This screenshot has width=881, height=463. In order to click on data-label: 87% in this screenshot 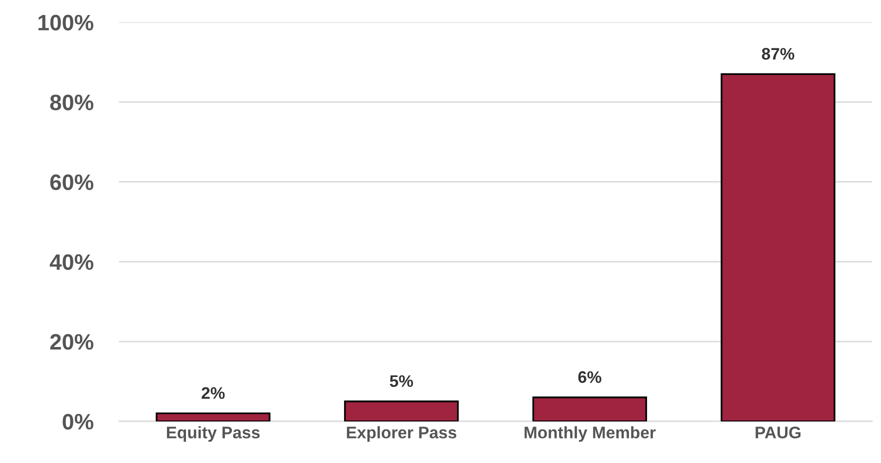, I will do `click(778, 54)`.